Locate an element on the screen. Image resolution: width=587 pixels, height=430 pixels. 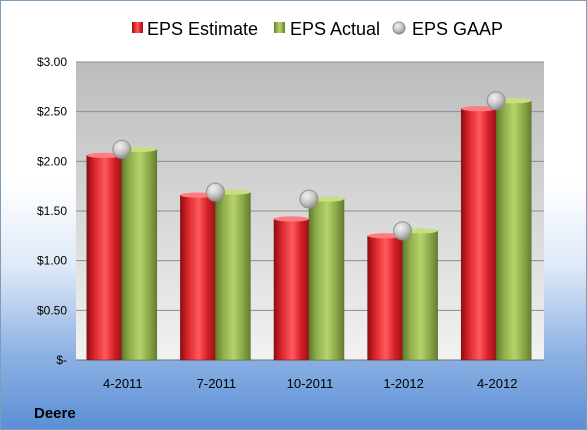
x-tick-label: 4-2012 is located at coordinates (497, 383).